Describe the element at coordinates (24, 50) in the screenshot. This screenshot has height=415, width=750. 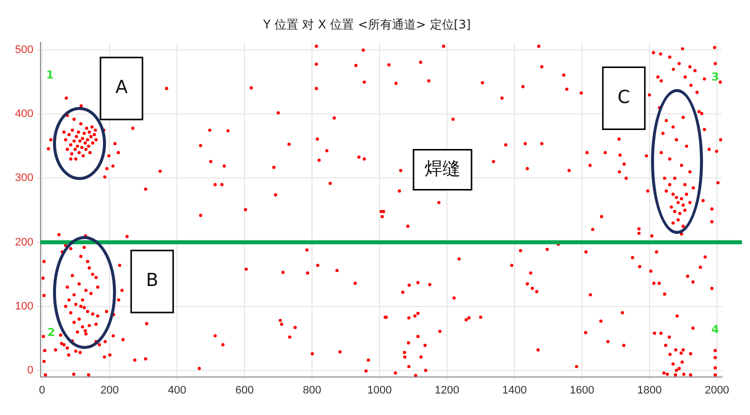
I see `y-tick-label: 500` at that location.